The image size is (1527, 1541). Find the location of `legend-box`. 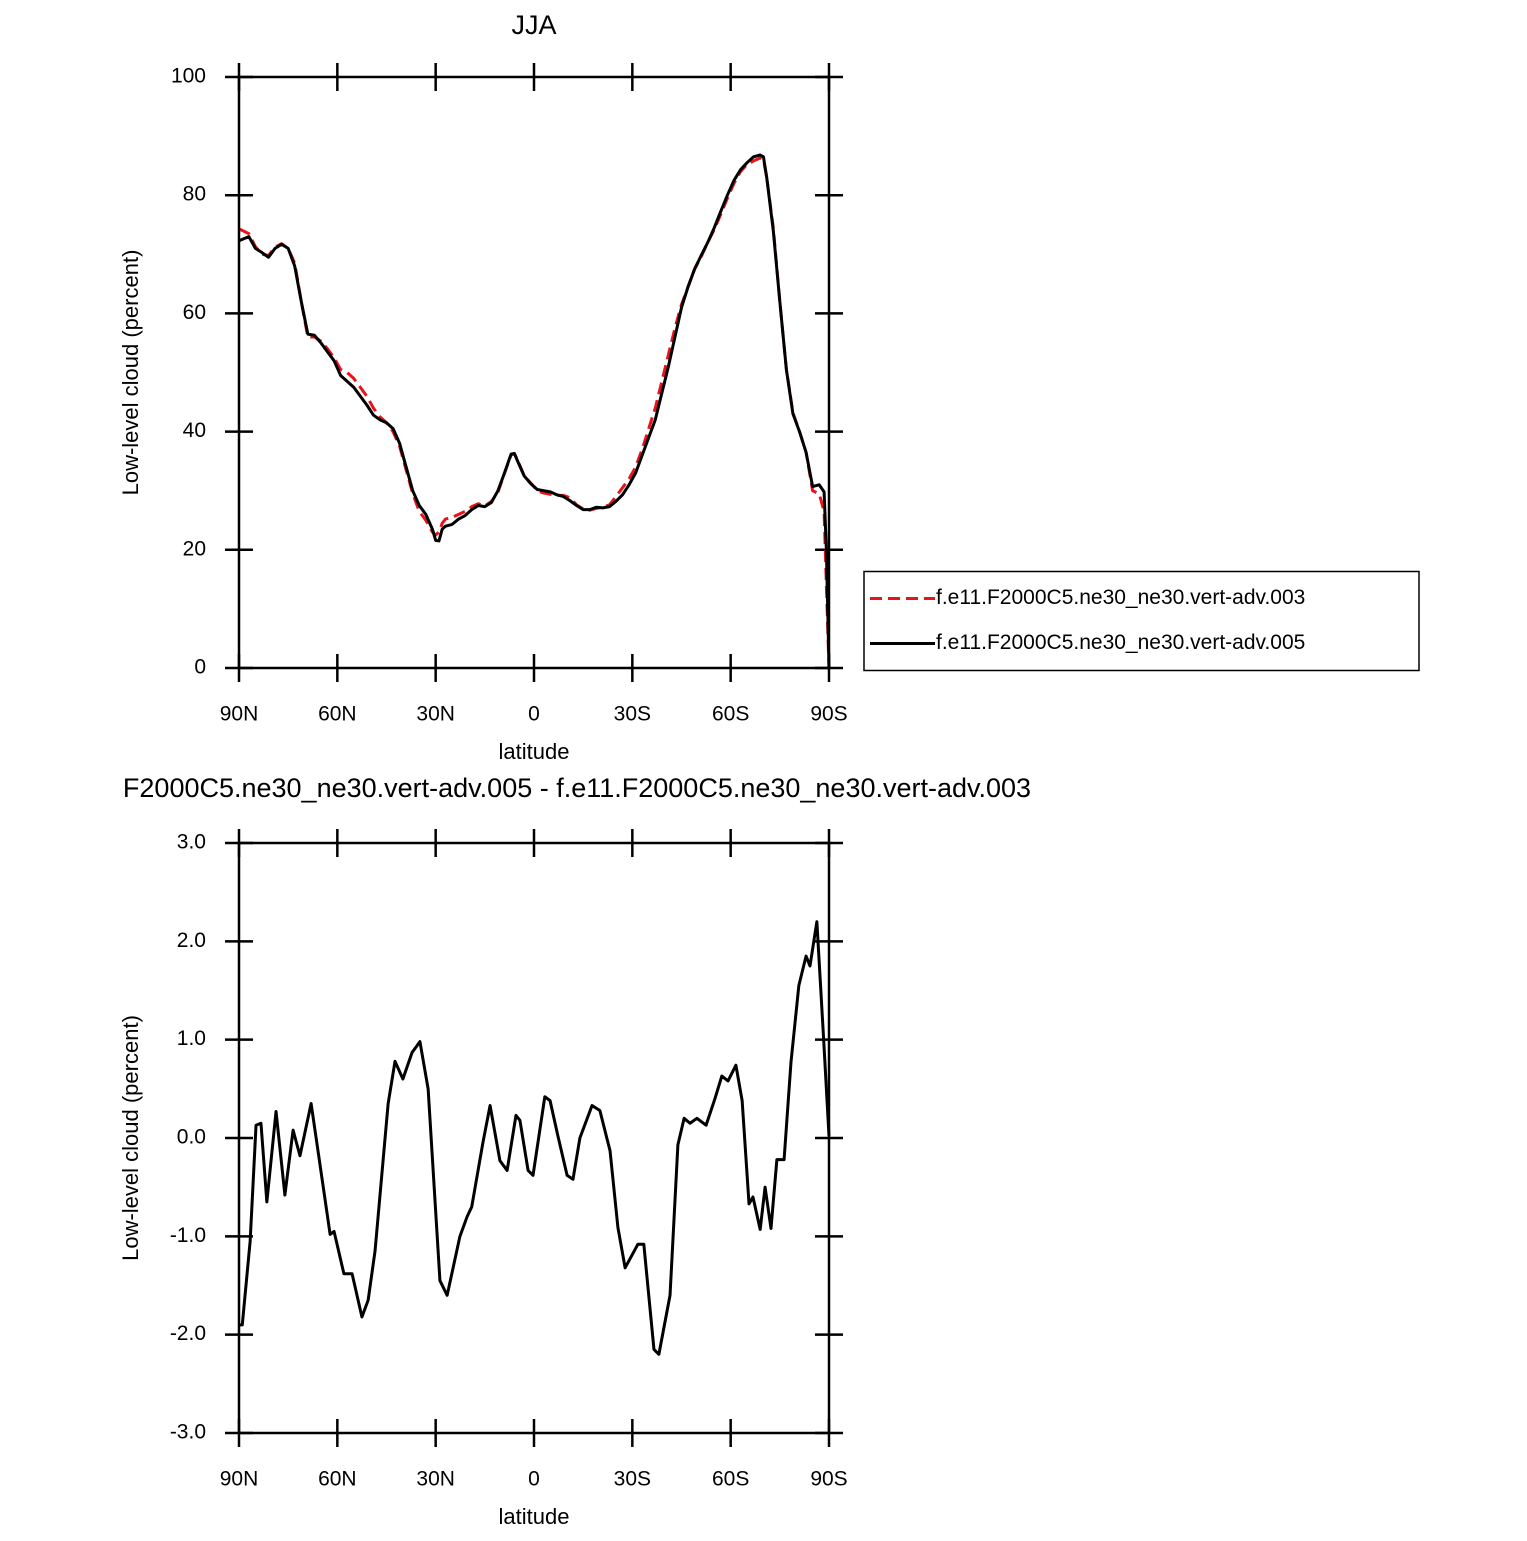

legend-box is located at coordinates (1141, 621).